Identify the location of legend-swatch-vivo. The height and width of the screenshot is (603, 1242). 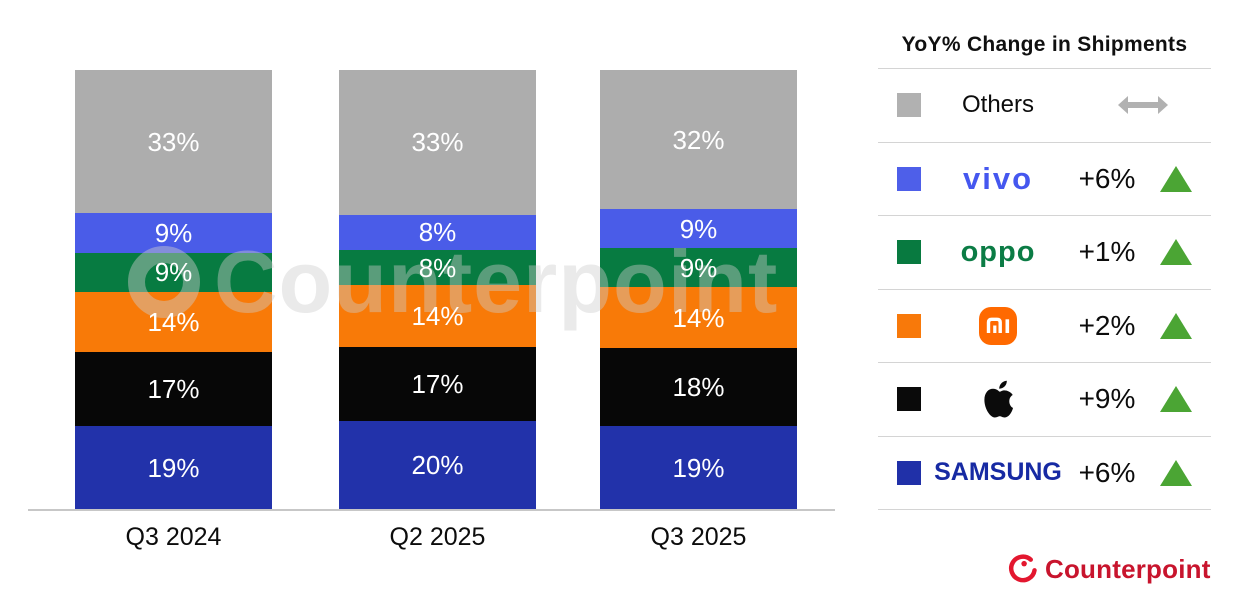
(909, 178).